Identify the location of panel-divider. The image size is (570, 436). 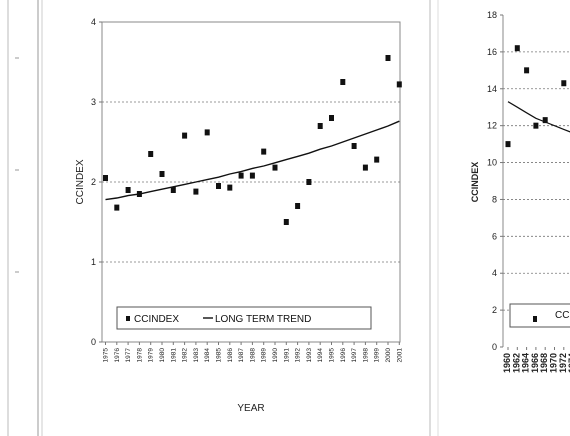
(434, 218).